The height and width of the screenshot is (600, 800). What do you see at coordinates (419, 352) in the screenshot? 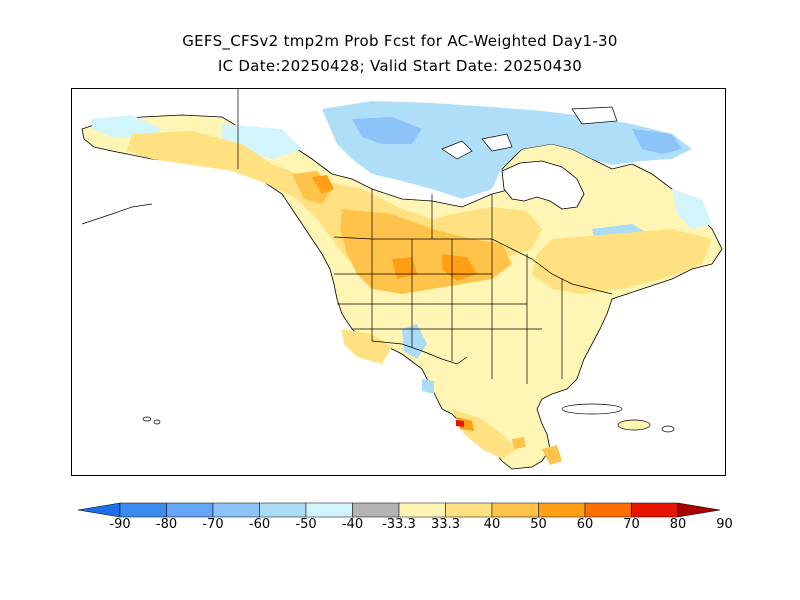
I see `us-mexico-border` at bounding box center [419, 352].